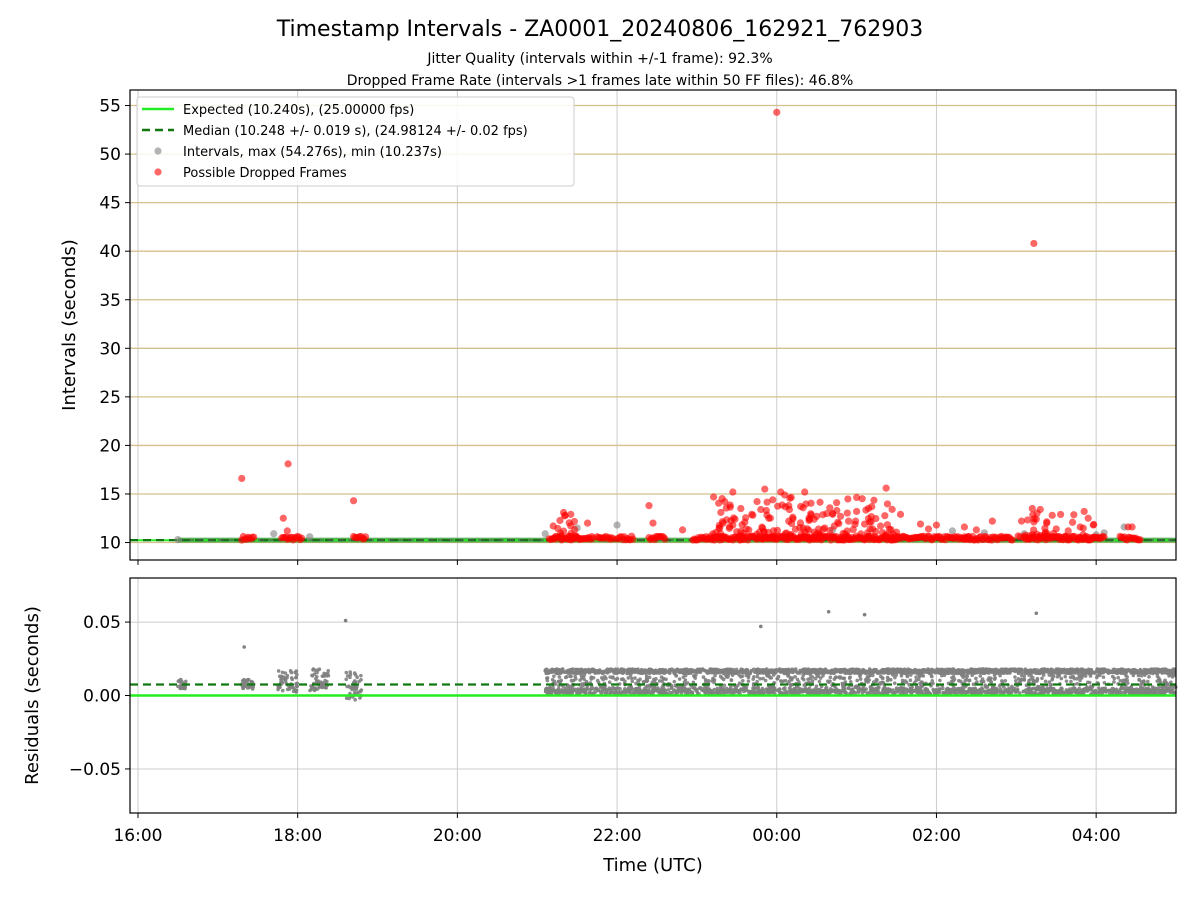  What do you see at coordinates (864, 614) in the screenshot?
I see `residual-outlier-point` at bounding box center [864, 614].